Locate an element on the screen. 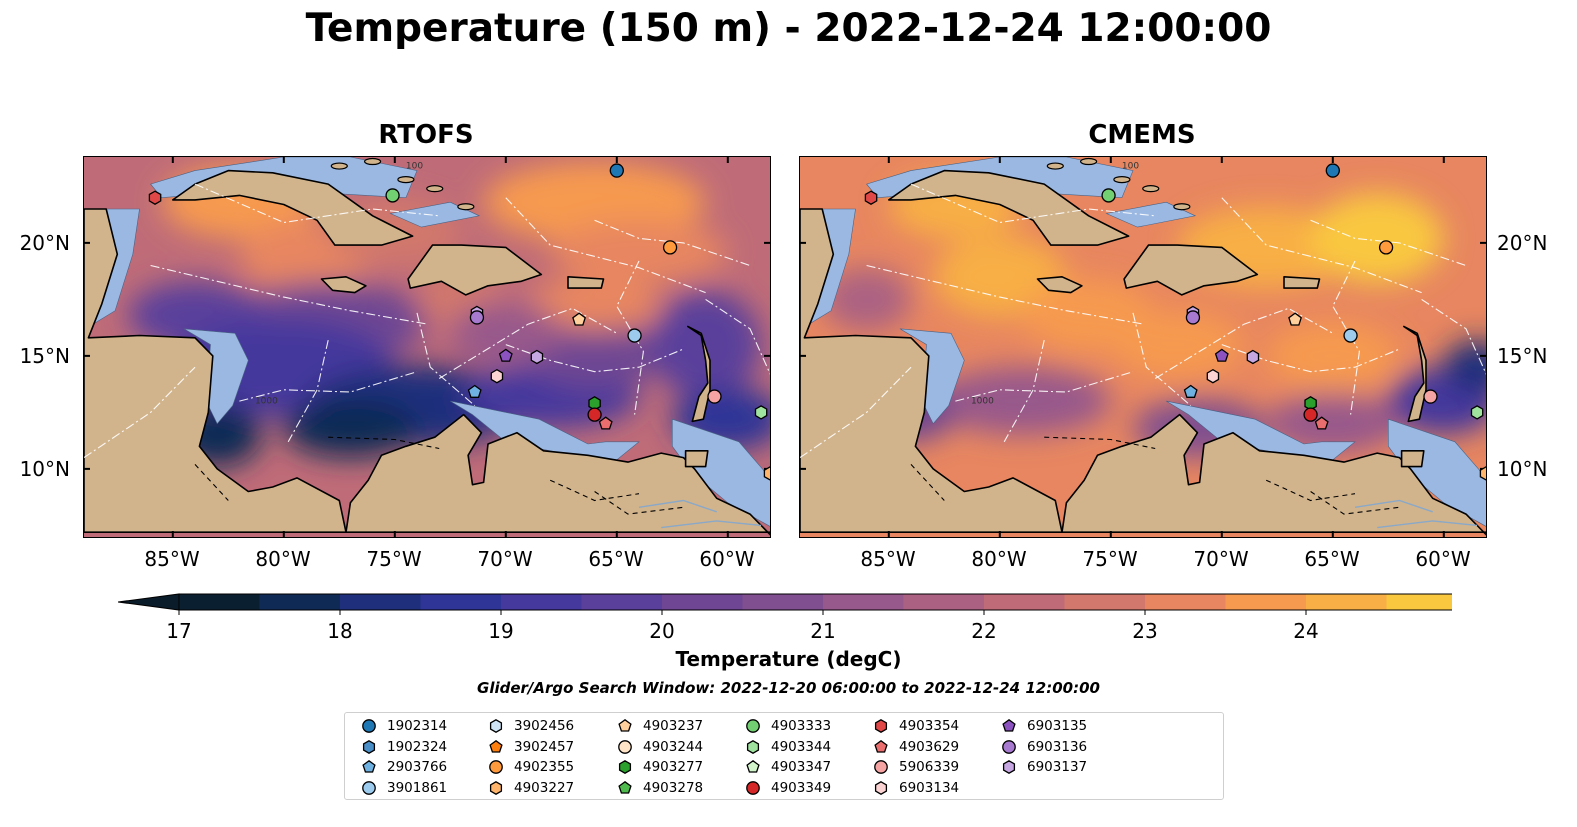 Image resolution: width=1577 pixels, height=827 pixels. legend-label: 4903244 is located at coordinates (673, 746).